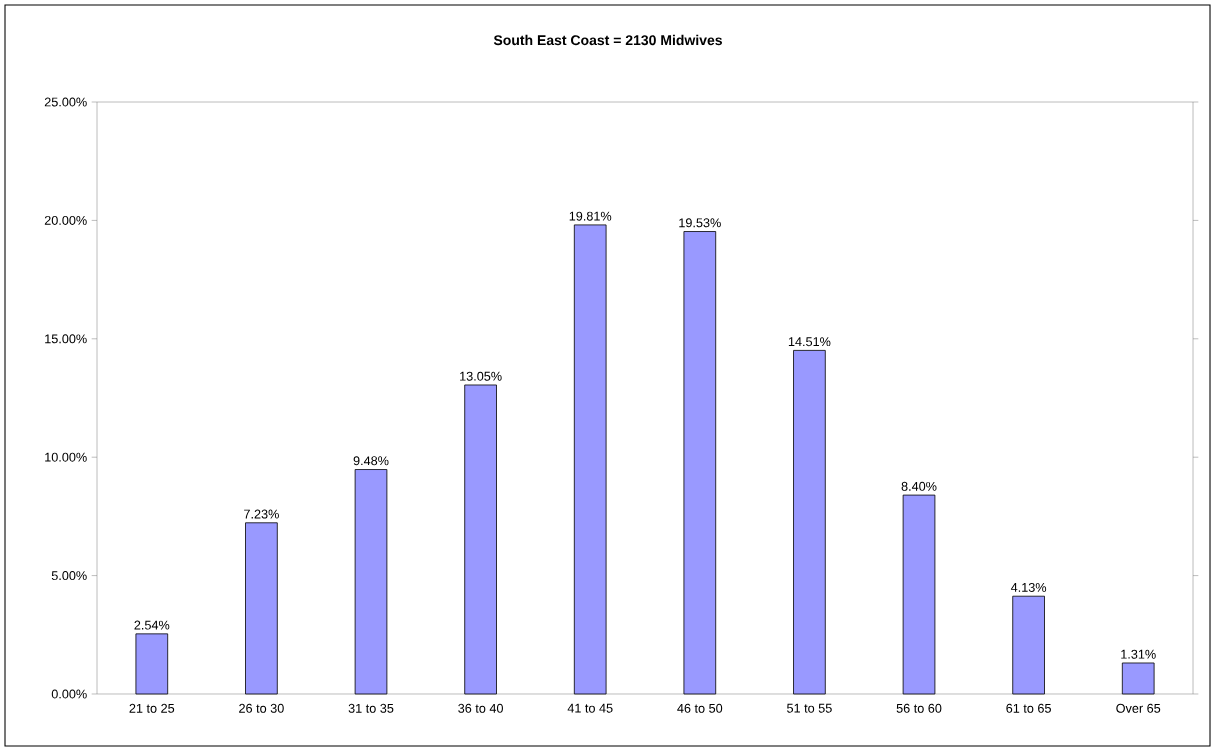  Describe the element at coordinates (261, 708) in the screenshot. I see `x-tick-label: 26 to 30` at that location.